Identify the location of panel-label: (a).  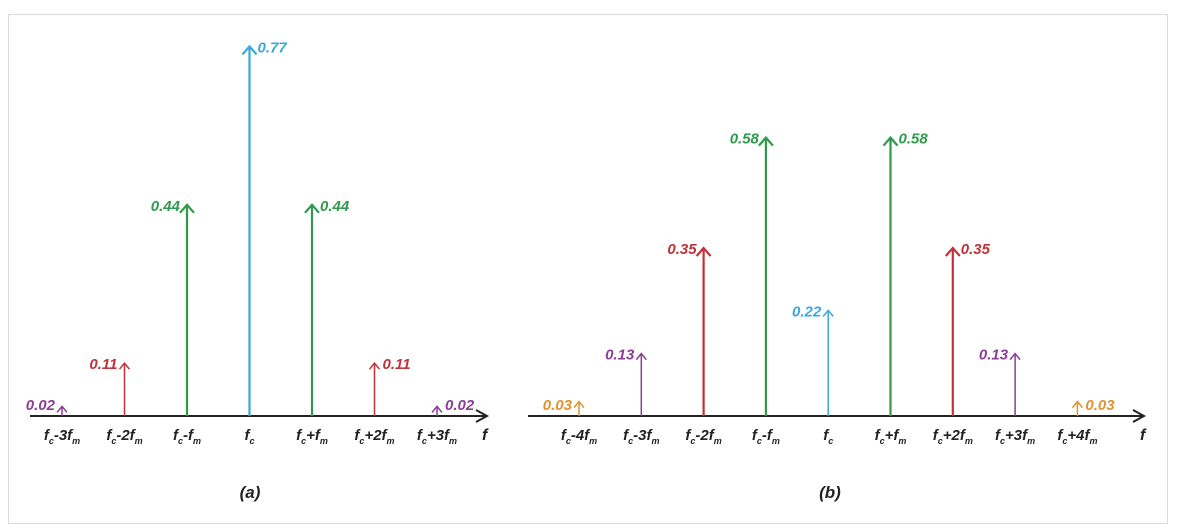
(250, 492).